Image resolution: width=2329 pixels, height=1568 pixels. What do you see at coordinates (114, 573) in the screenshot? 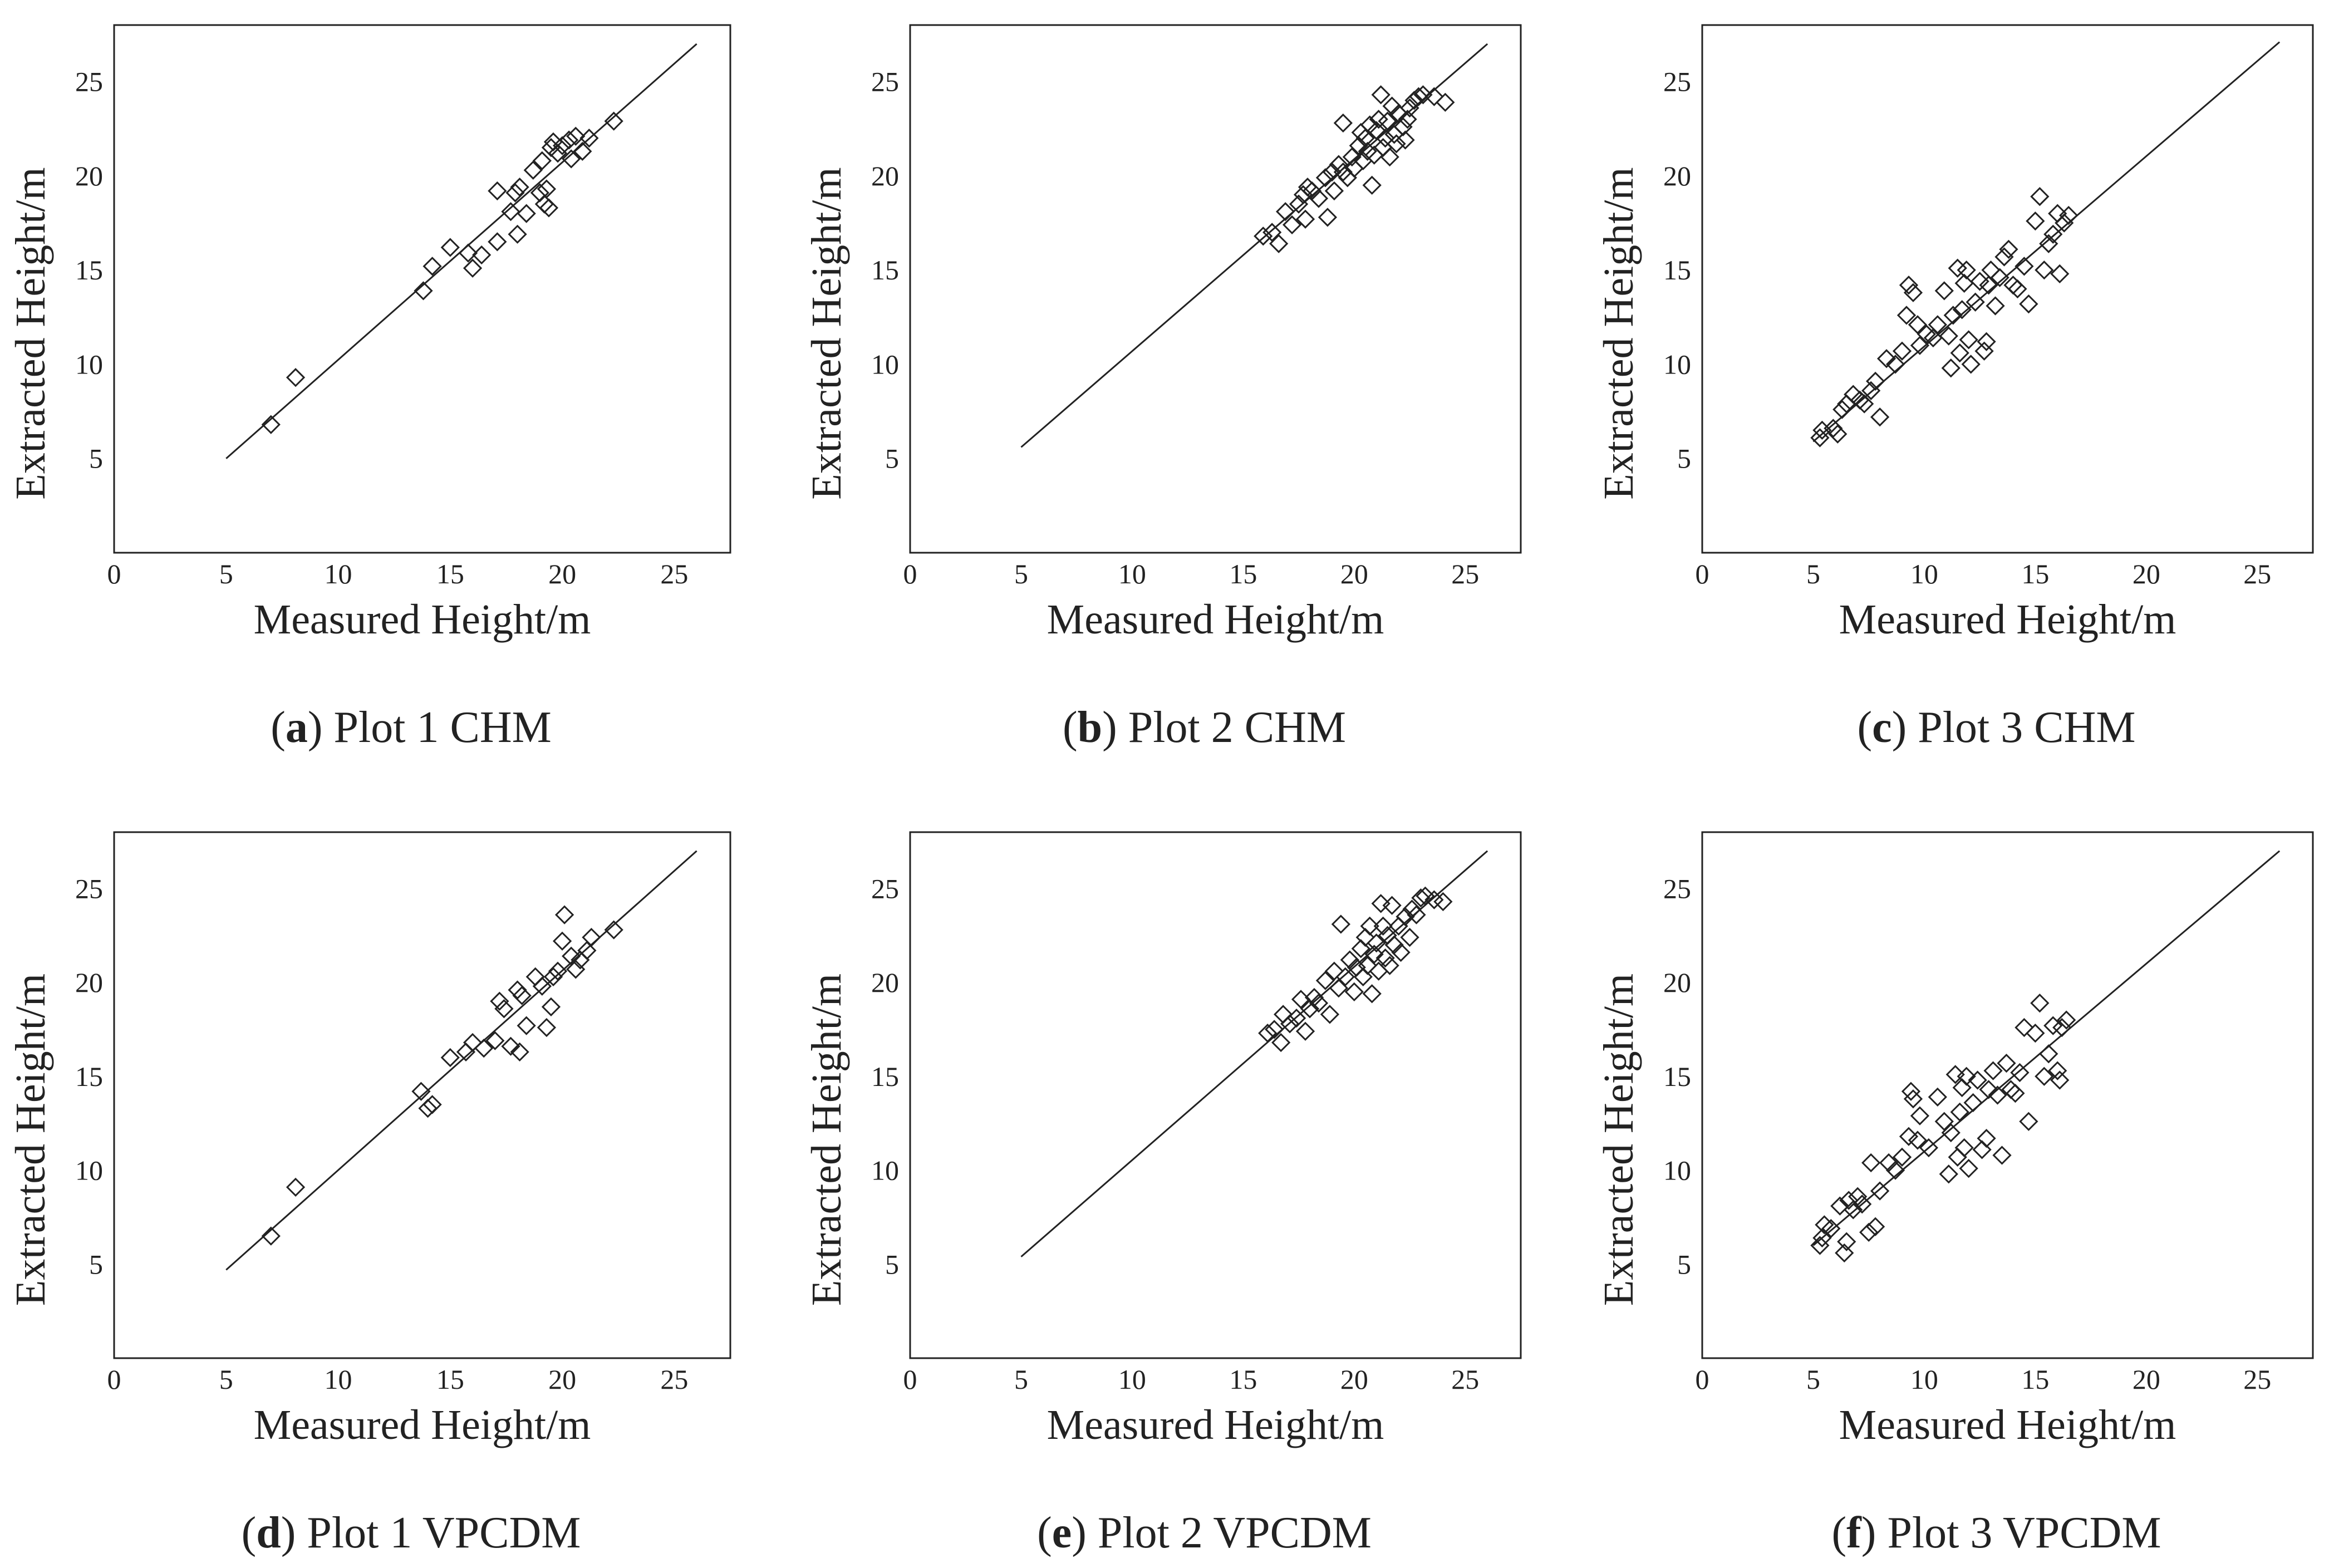
I see `x-tick-label: 0` at bounding box center [114, 573].